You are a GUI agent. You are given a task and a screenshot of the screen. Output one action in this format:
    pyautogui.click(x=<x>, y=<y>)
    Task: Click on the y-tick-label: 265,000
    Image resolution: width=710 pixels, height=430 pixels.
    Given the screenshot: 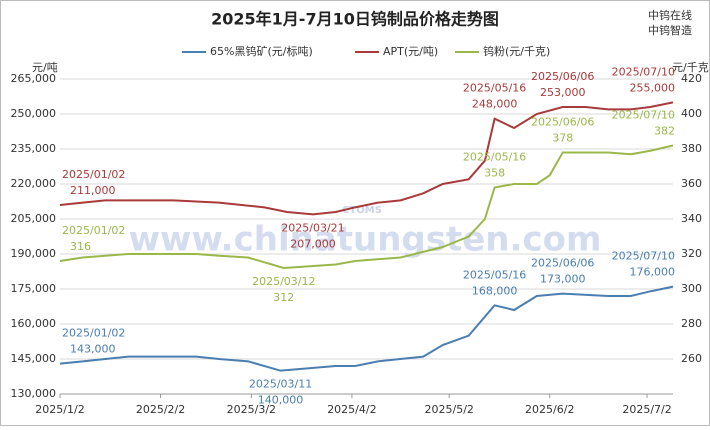 What is the action you would take?
    pyautogui.click(x=34, y=78)
    